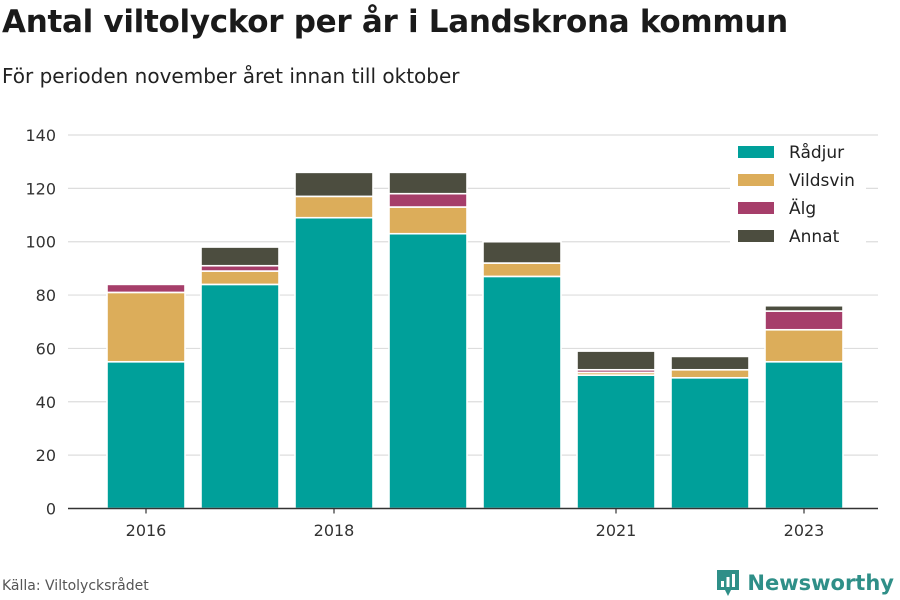  Describe the element at coordinates (75, 586) in the screenshot. I see `source-note: Källa: Viltolycksrådet` at that location.